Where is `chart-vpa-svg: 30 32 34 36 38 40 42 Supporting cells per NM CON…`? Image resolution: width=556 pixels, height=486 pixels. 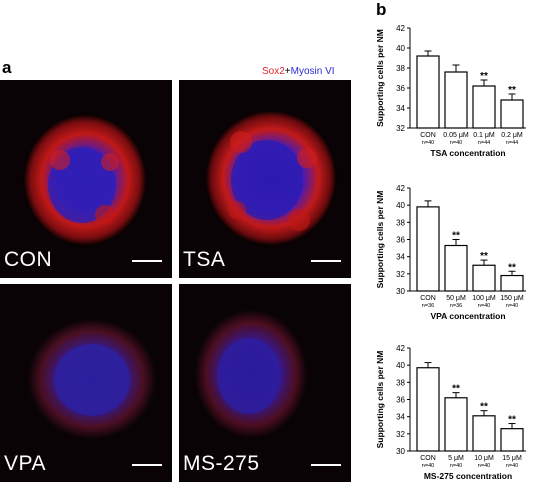
chart-vpa-svg: 30 32 34 36 38 40 42 Supporting cells per NM CON… is located at coordinates (450, 252).